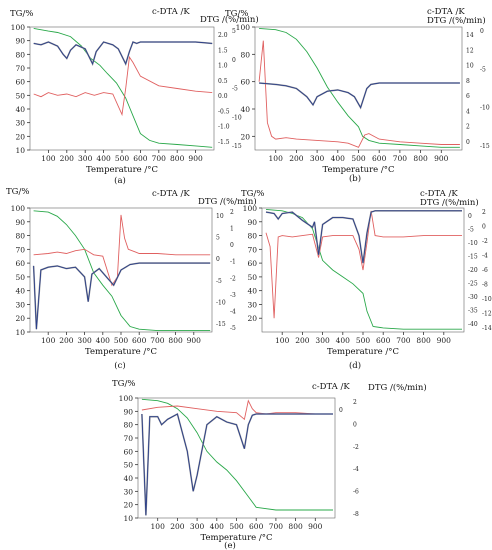 The height and width of the screenshot is (550, 492). I want to click on right-axis1-tick-label: 1.0, so click(223, 66).